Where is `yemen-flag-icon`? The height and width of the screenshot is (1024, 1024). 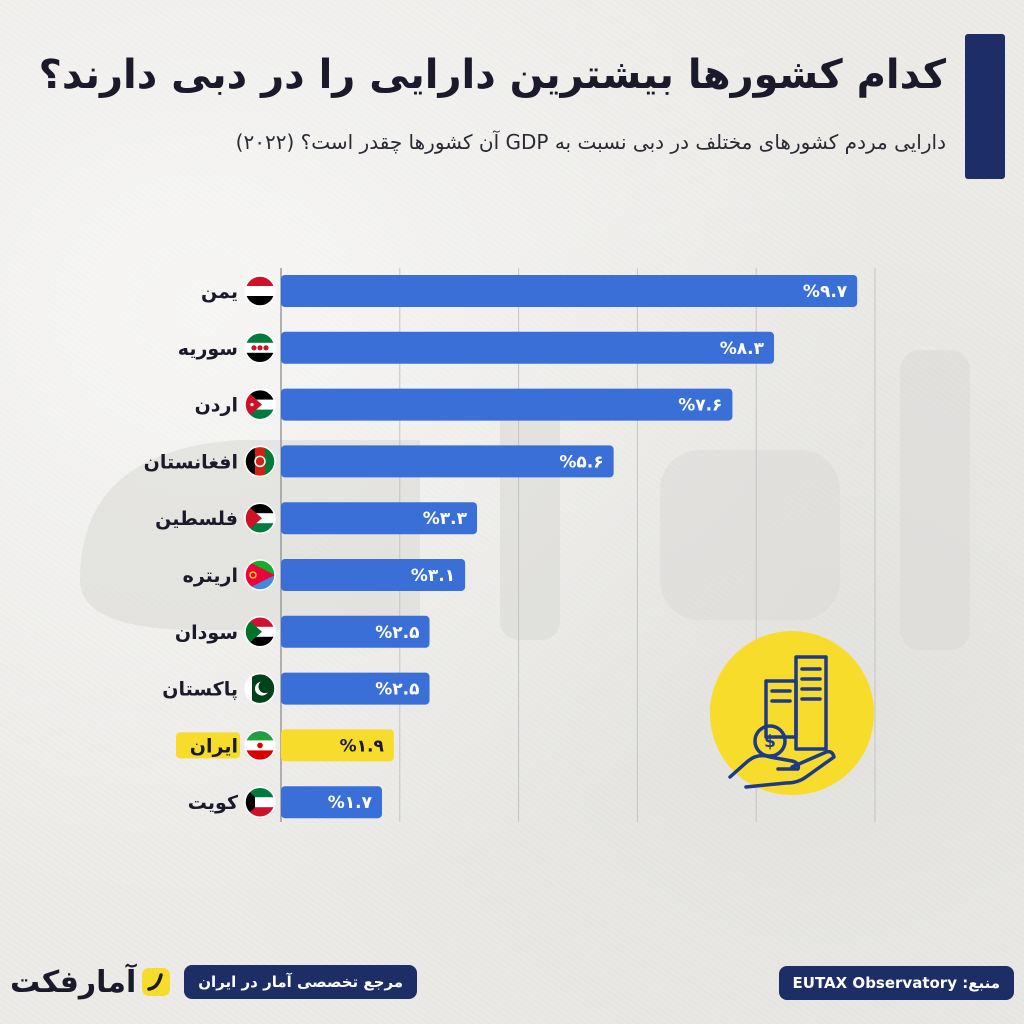 yemen-flag-icon is located at coordinates (260, 291).